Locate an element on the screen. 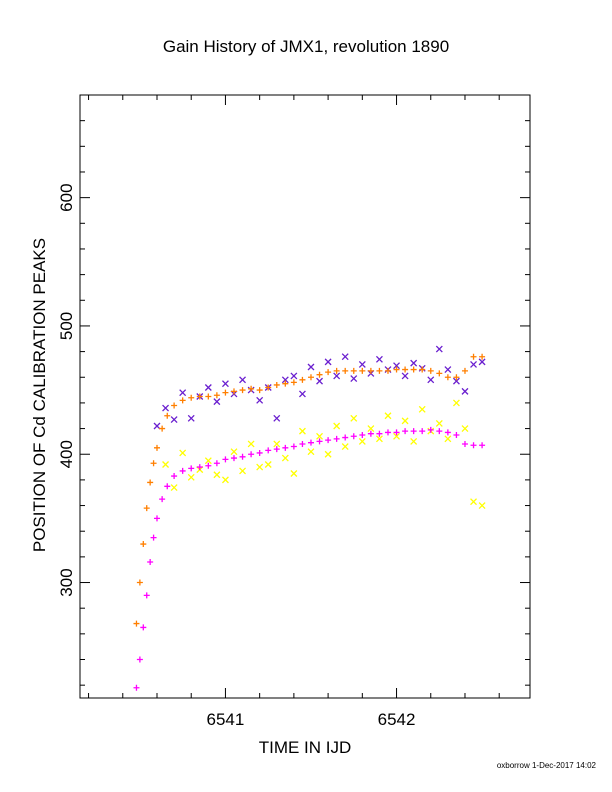  x-tick-label: 6541 is located at coordinates (226, 719).